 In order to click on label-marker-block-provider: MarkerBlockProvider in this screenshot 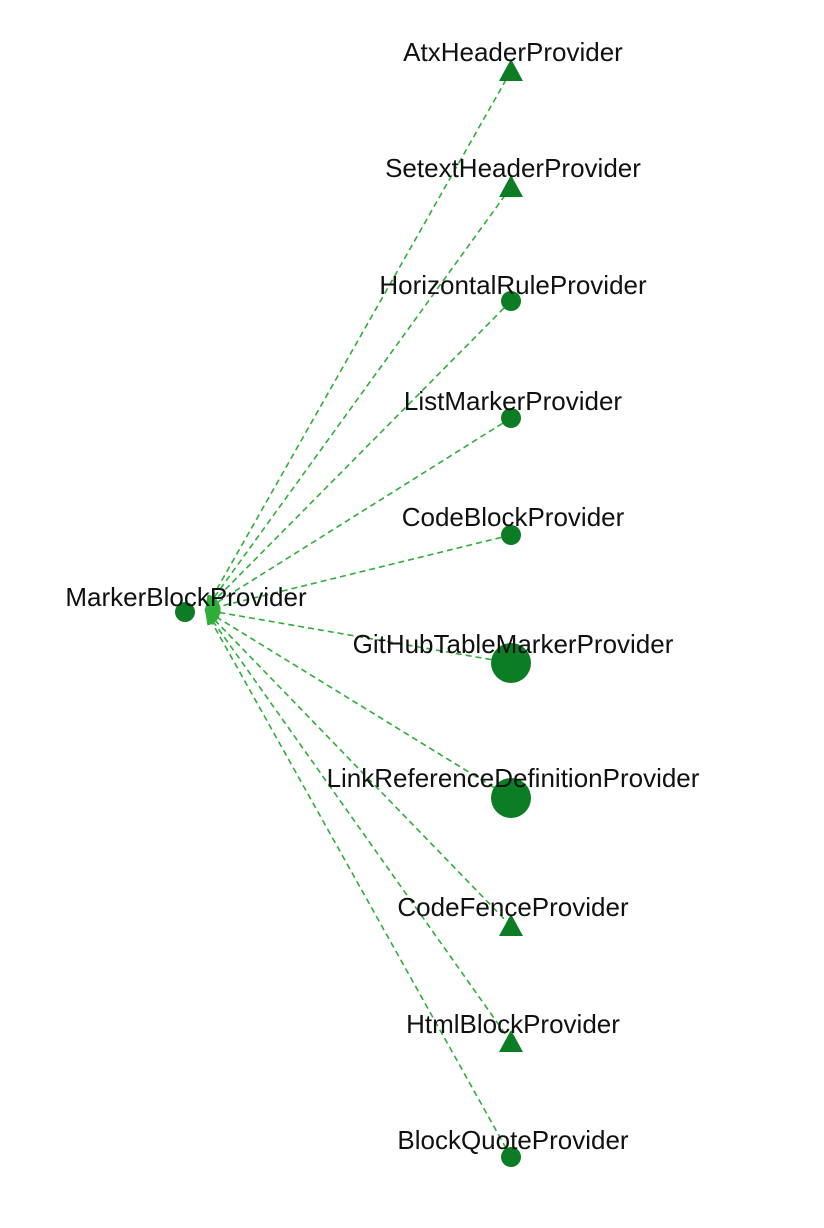, I will do `click(186, 597)`.